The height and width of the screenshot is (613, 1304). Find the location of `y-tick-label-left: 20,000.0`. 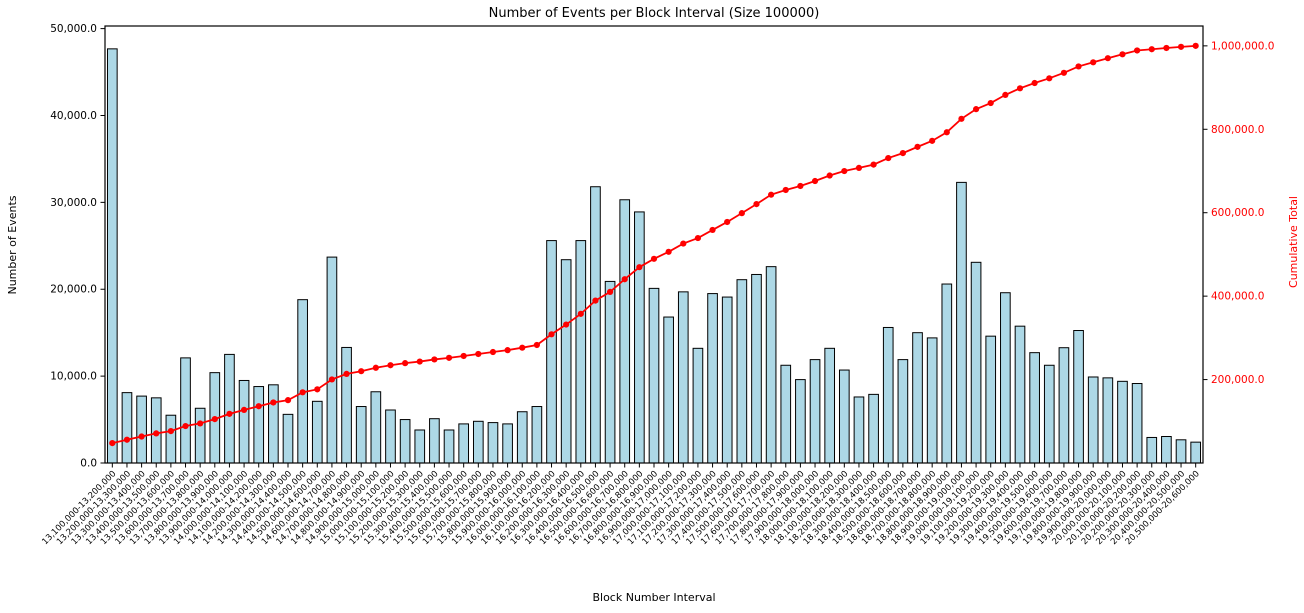

y-tick-label-left: 20,000.0 is located at coordinates (73, 290).